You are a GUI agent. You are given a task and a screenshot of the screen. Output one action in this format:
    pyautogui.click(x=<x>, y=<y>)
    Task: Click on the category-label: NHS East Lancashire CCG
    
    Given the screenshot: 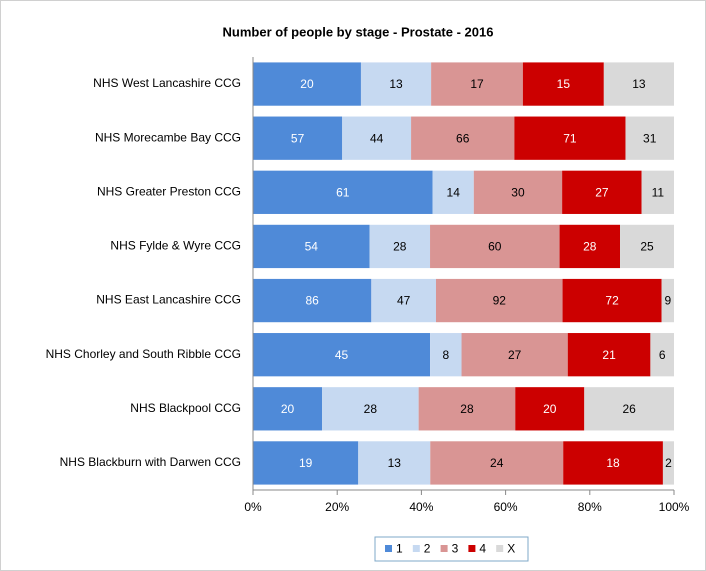 What is the action you would take?
    pyautogui.click(x=168, y=300)
    